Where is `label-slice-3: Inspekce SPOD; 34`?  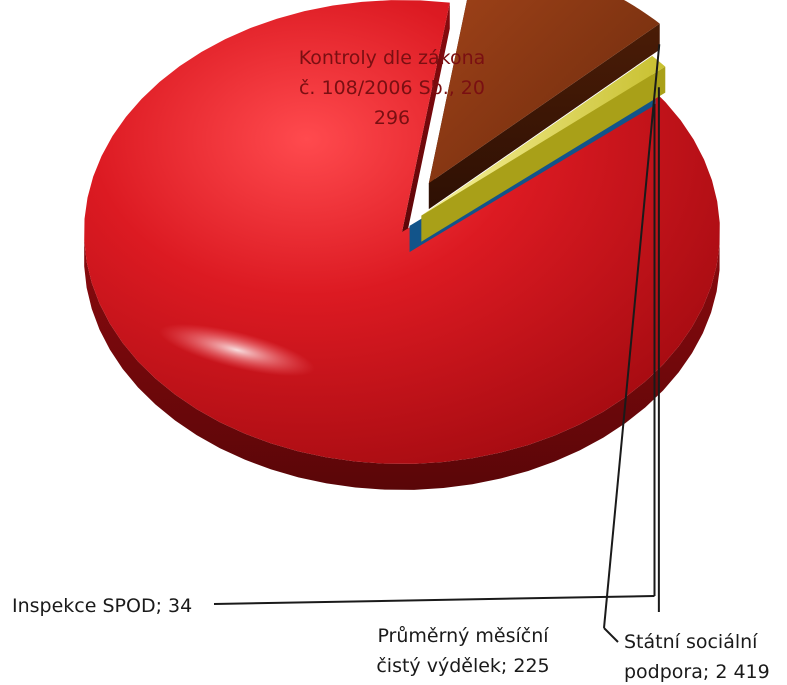
label-slice-3: Inspekce SPOD; 34 is located at coordinates (102, 606).